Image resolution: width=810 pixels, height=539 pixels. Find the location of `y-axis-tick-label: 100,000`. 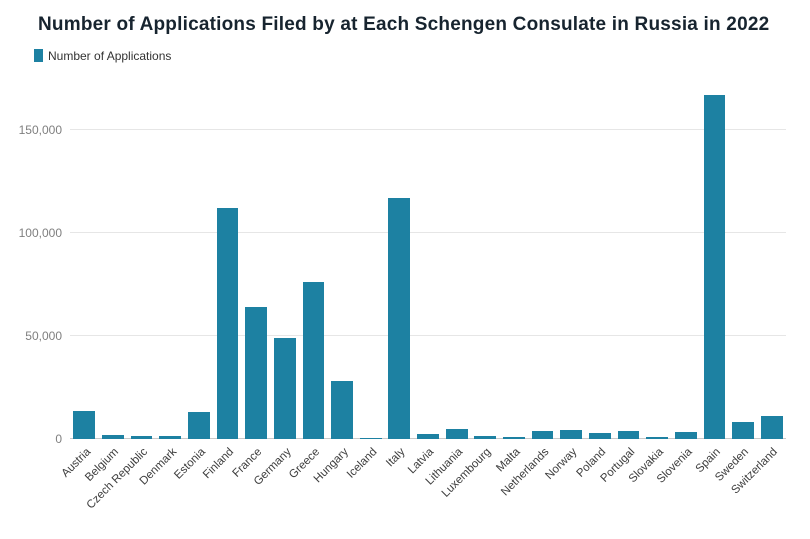

y-axis-tick-label: 100,000 is located at coordinates (40, 232).